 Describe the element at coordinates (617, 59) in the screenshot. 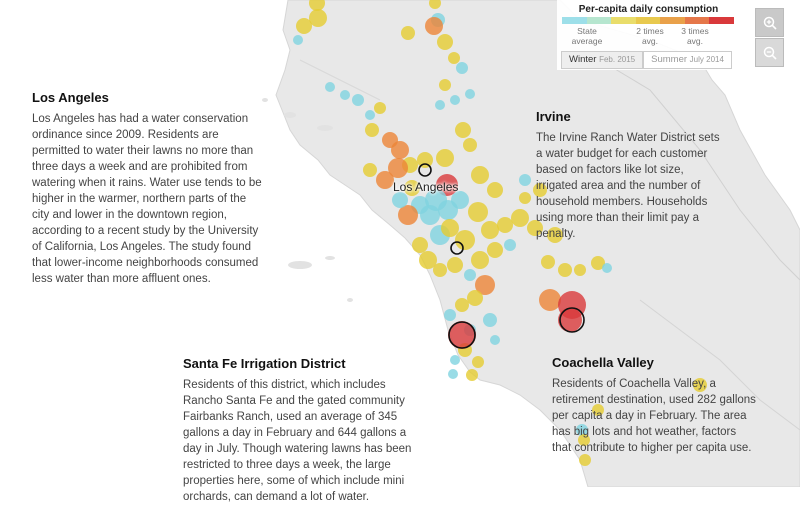

I see `season-date: Feb. 2015` at that location.